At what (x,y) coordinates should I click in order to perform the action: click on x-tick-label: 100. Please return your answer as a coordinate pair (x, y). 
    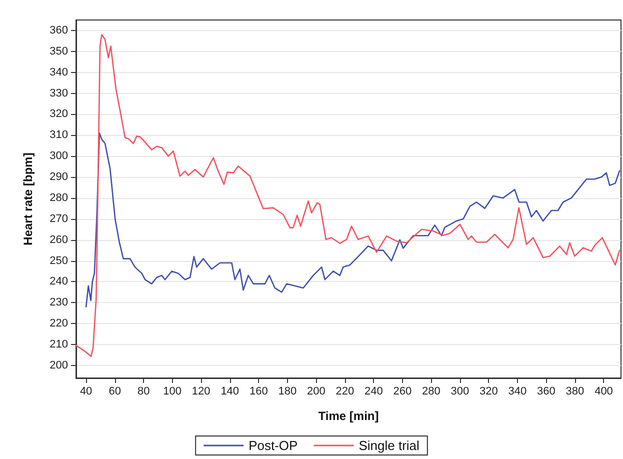
    Looking at the image, I should click on (172, 392).